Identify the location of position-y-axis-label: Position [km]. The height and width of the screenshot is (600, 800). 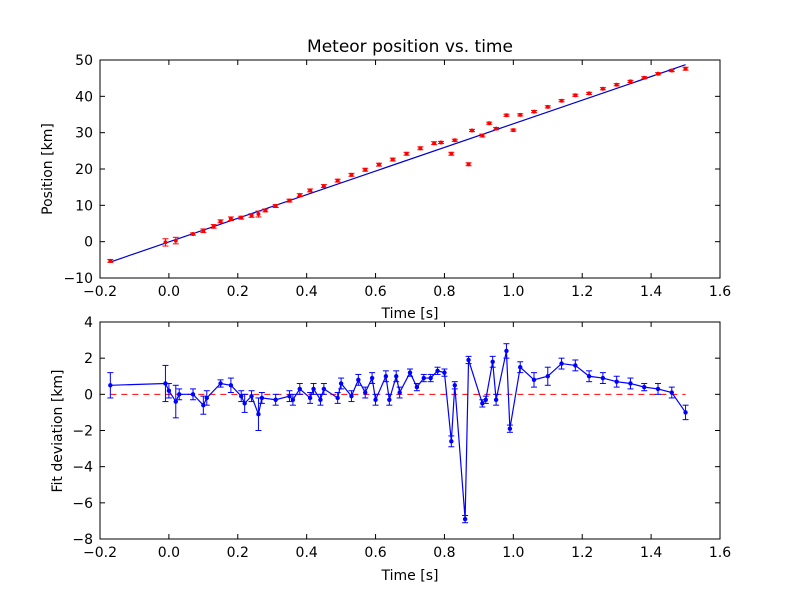
(48, 169).